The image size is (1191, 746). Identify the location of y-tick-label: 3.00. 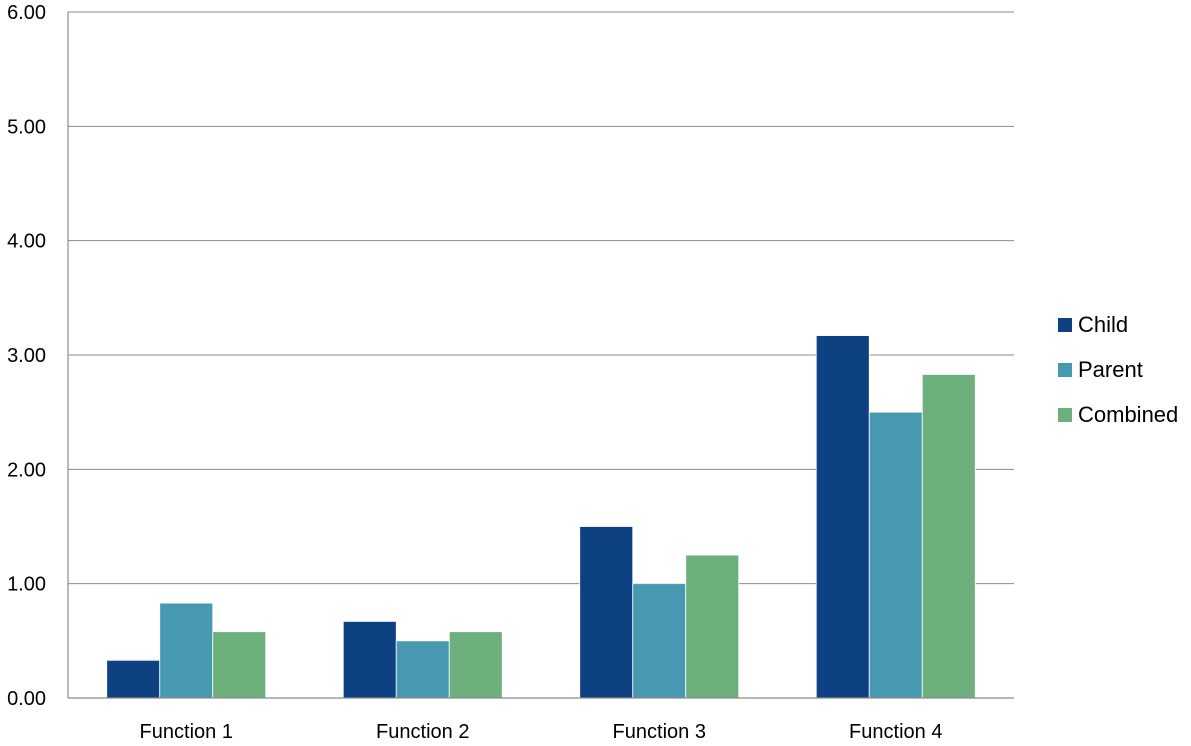
(26, 356).